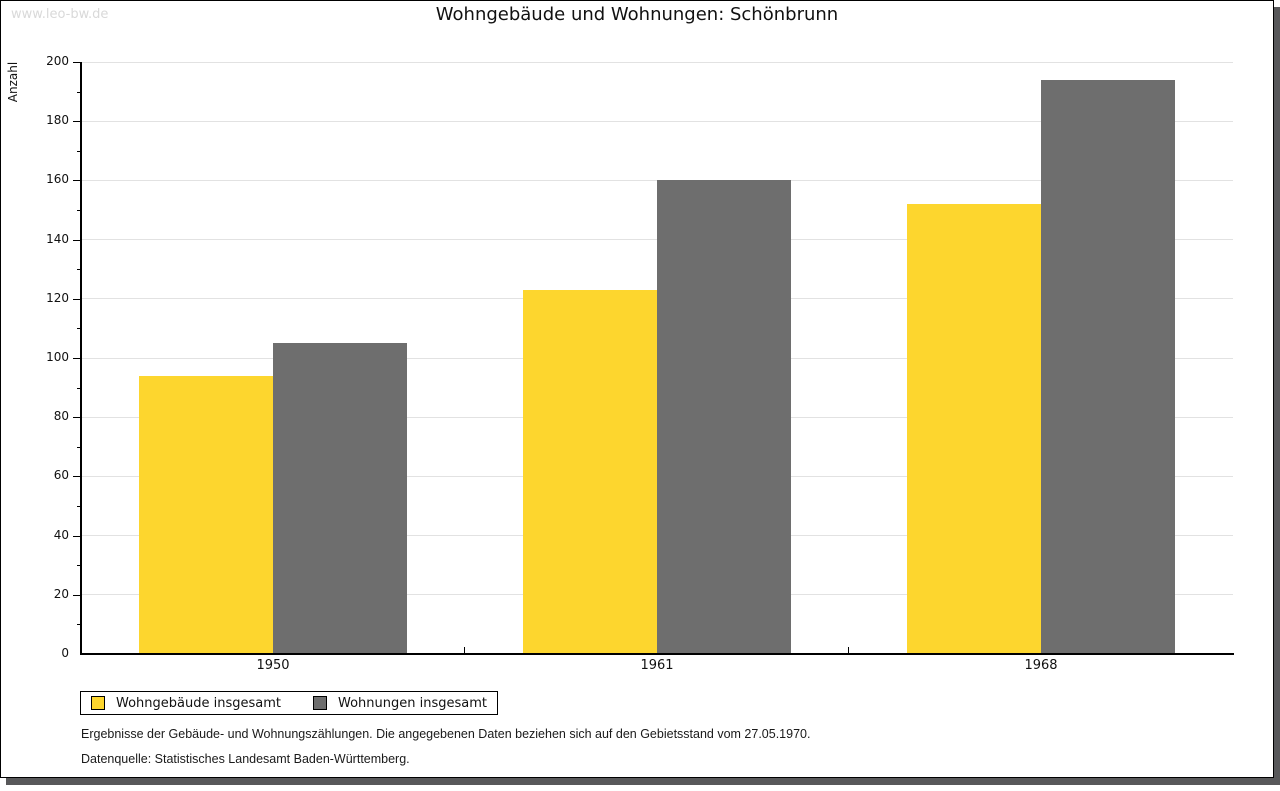  I want to click on y-tick-label: 180, so click(57, 120).